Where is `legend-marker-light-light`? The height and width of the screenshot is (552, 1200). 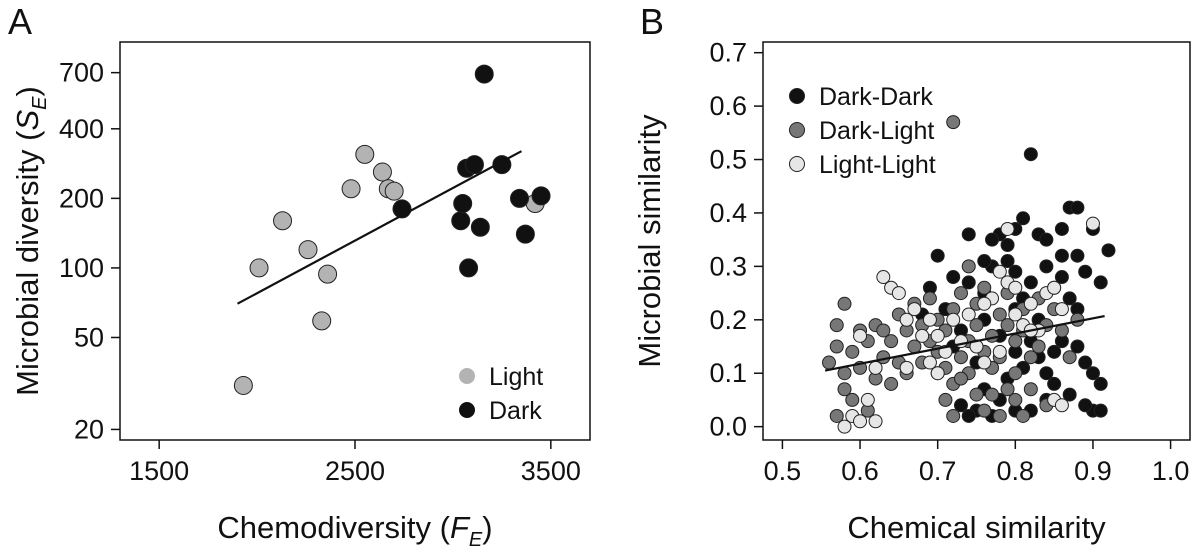 legend-marker-light-light is located at coordinates (797, 164).